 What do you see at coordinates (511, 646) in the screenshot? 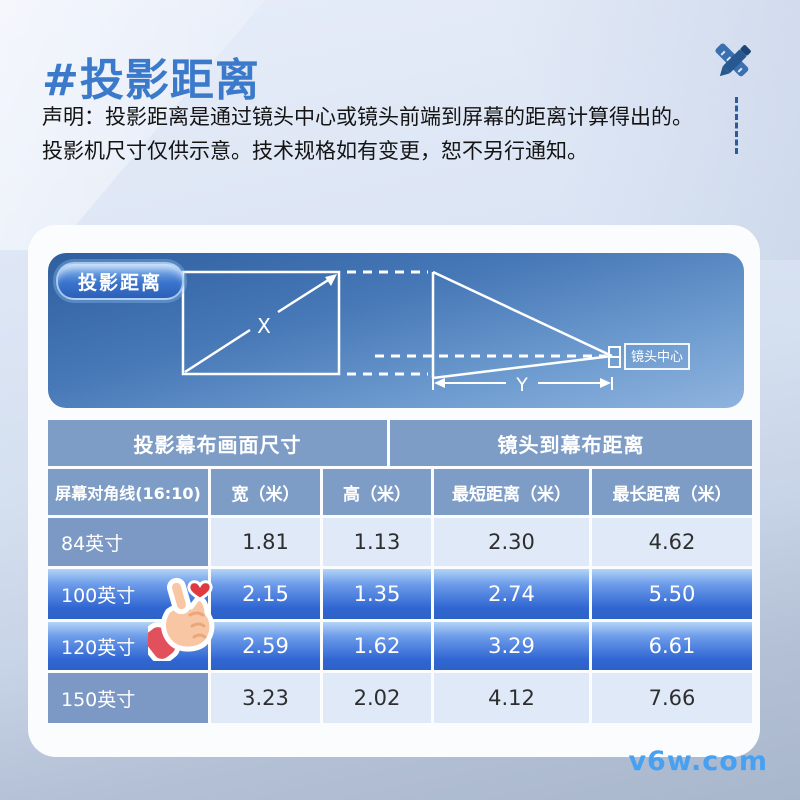
I see `table-cell: 3.29` at bounding box center [511, 646].